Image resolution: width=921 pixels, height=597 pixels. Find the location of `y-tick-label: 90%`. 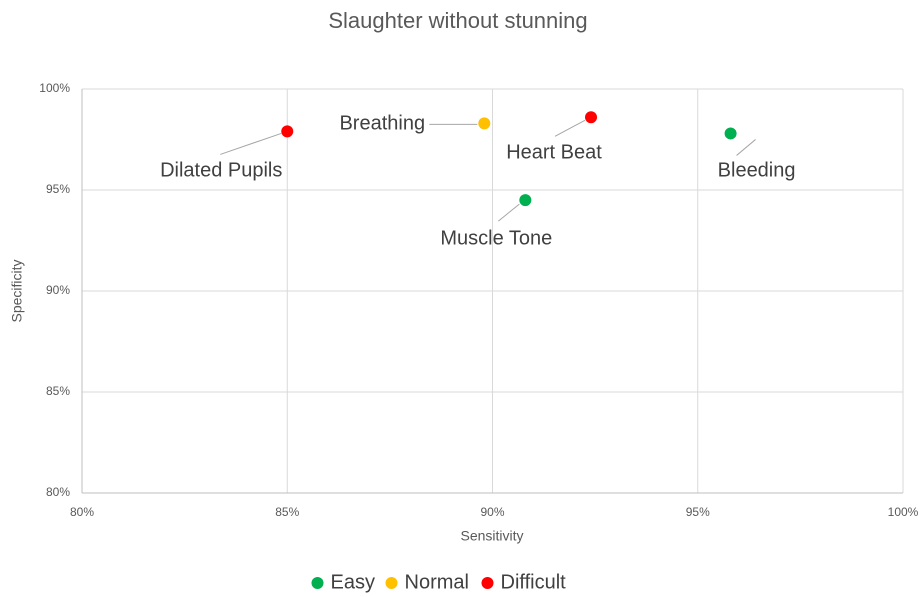

y-tick-label: 90% is located at coordinates (58, 290).